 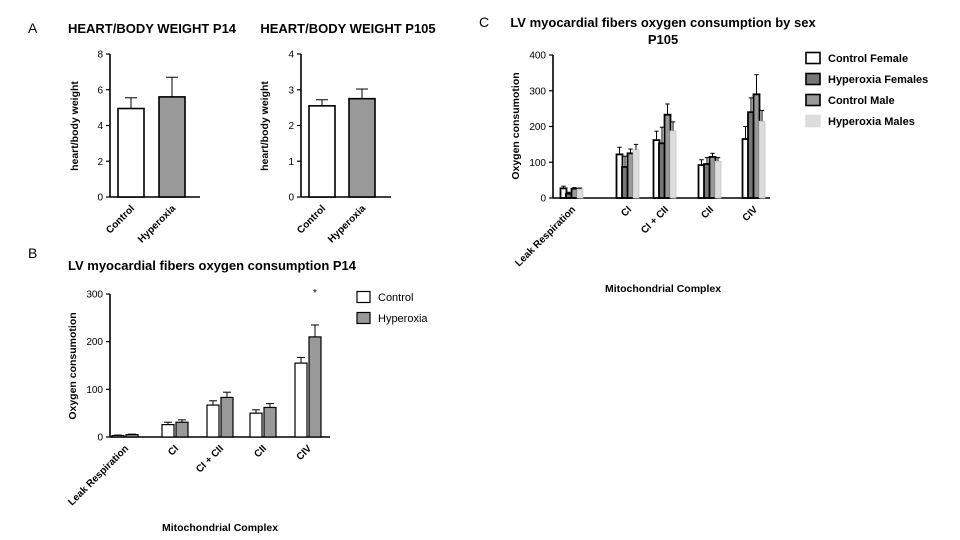 I want to click on chart-subtitle: P105, so click(x=663, y=39).